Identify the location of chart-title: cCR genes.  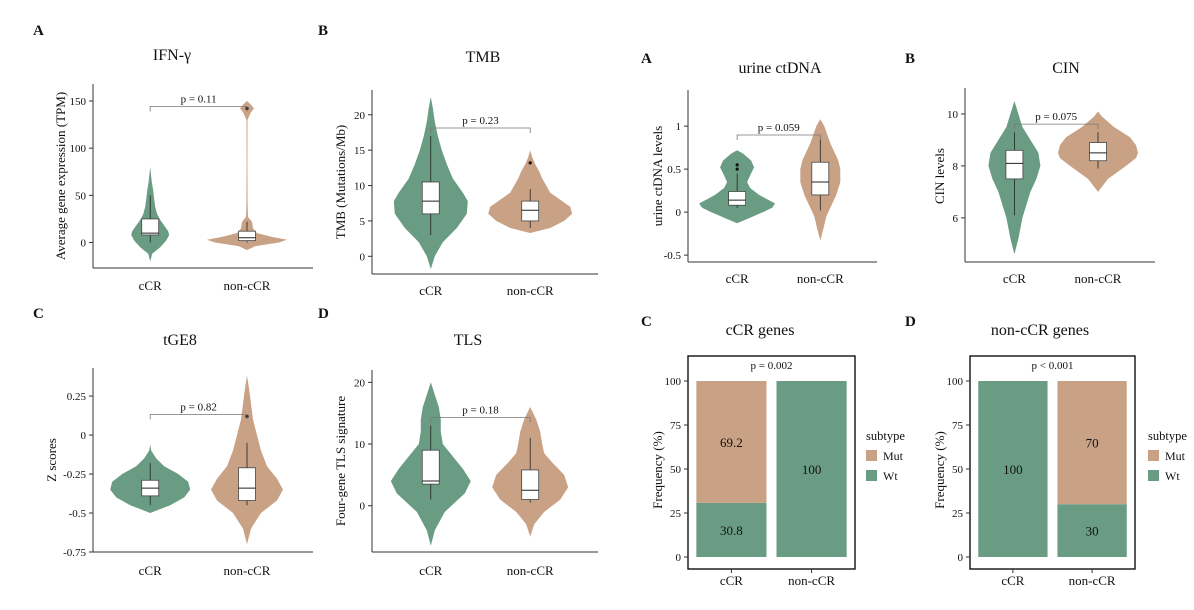
(760, 330).